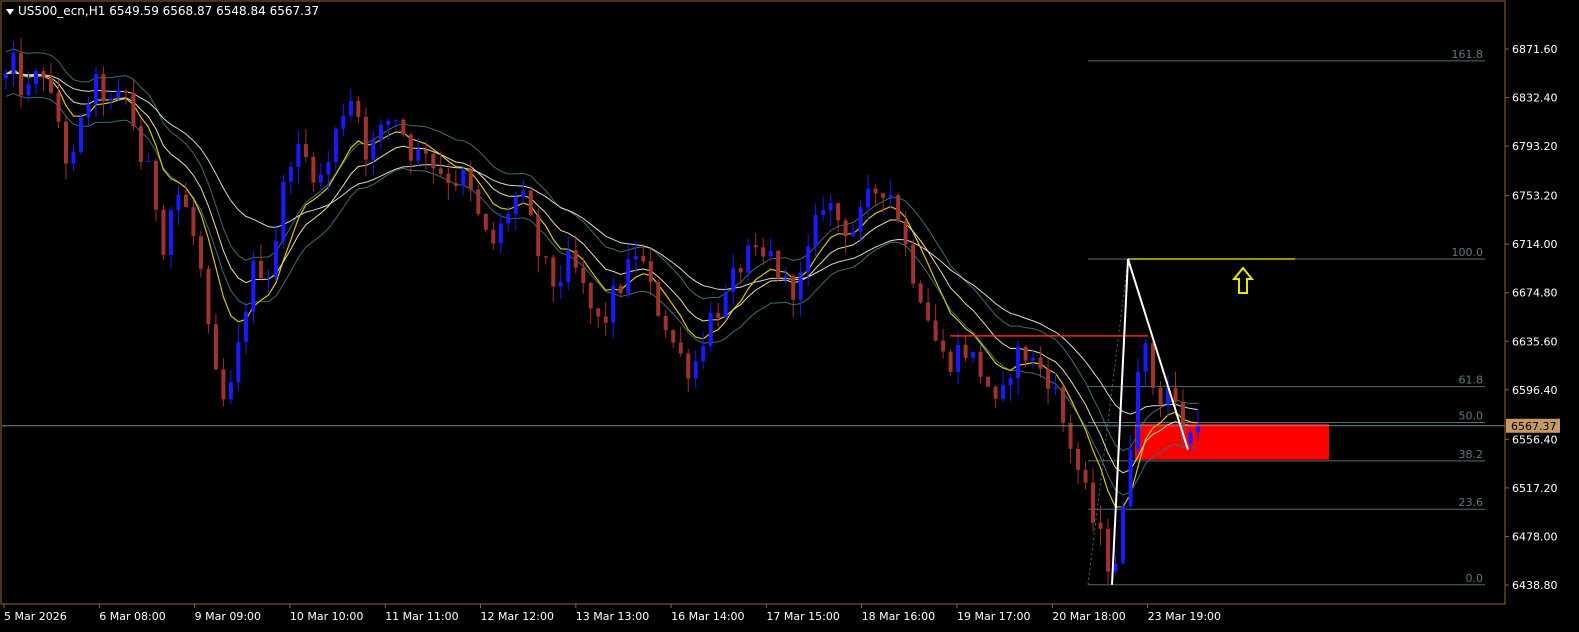 The image size is (1579, 632). Describe the element at coordinates (1088, 616) in the screenshot. I see `x-tick-label: 20 Mar 18:00` at that location.